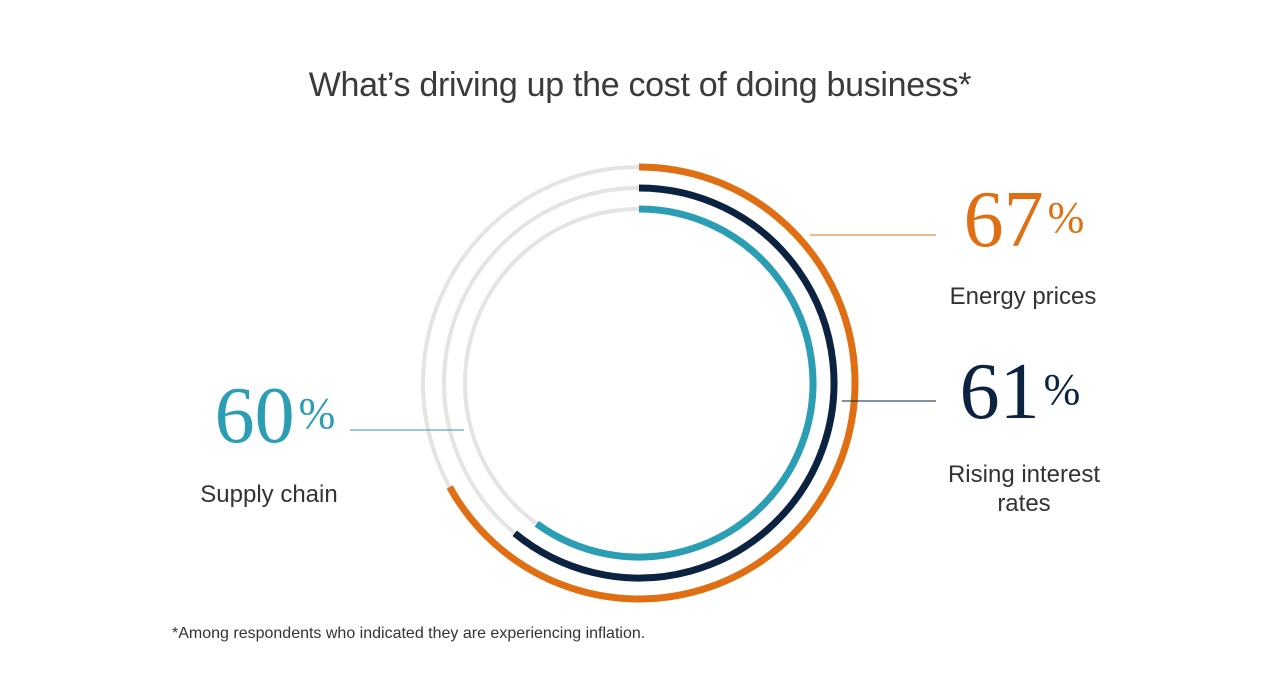  Describe the element at coordinates (317, 413) in the screenshot. I see `value-unit-supply: %` at that location.